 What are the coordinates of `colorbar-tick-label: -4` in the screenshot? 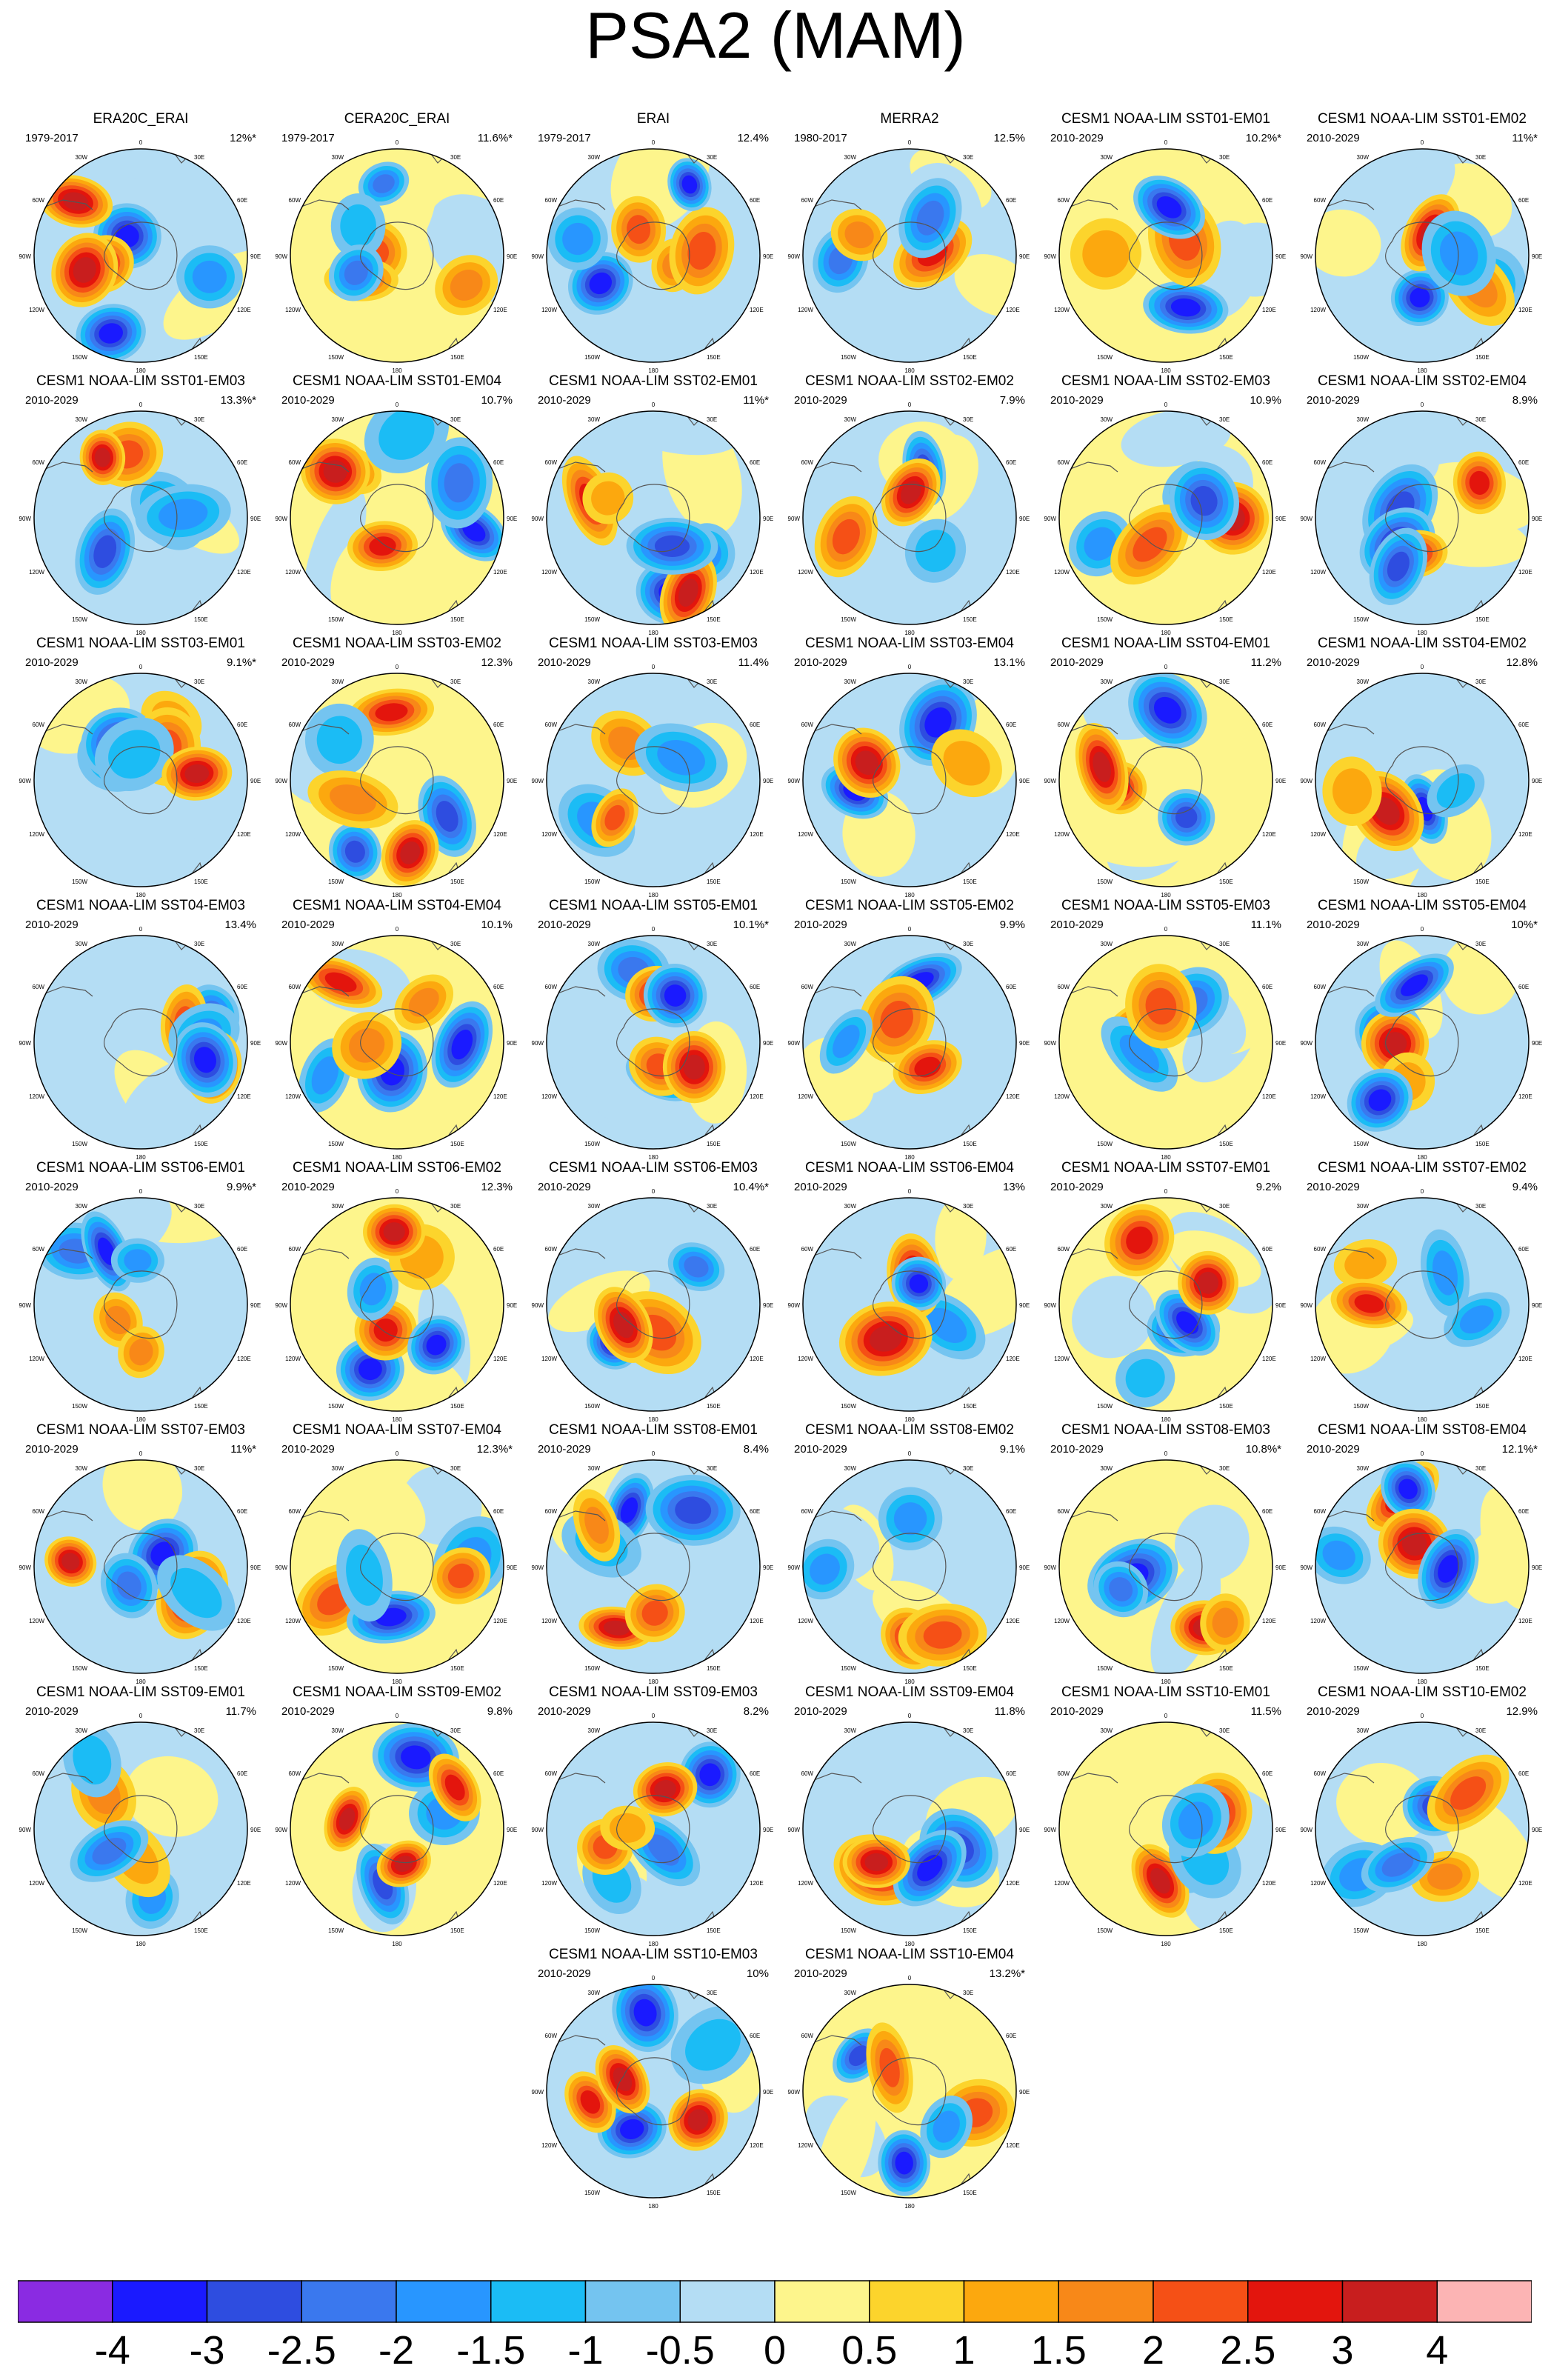 It's located at (112, 2350).